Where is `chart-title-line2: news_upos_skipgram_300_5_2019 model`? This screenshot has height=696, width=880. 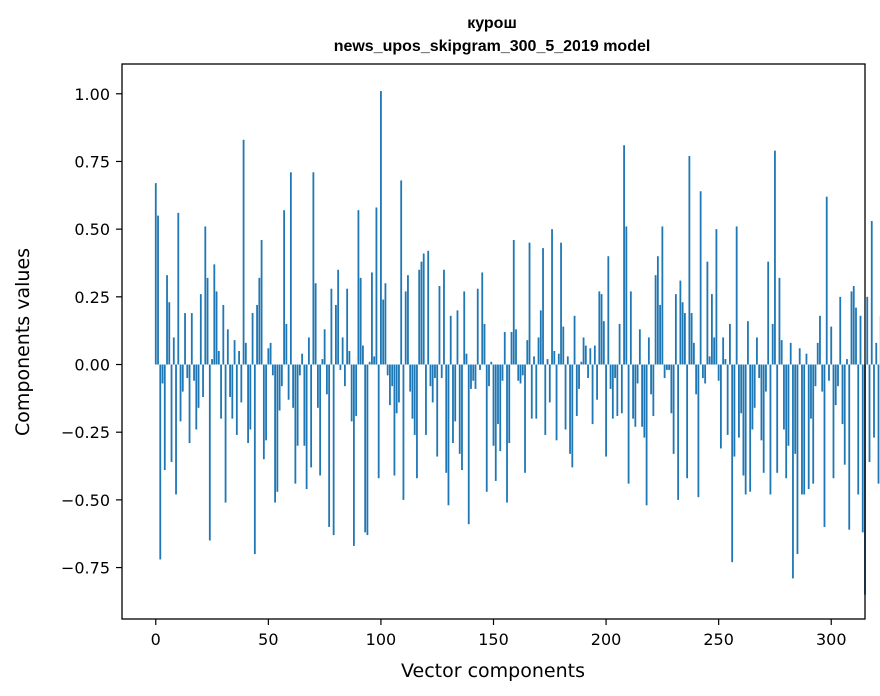
chart-title-line2: news_upos_skipgram_300_5_2019 model is located at coordinates (492, 46).